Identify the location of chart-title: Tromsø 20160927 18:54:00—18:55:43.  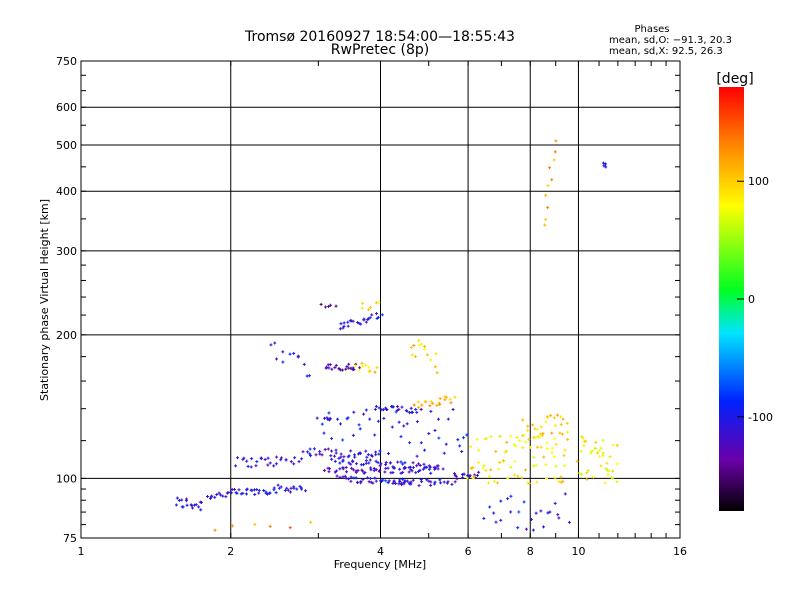
(379, 37).